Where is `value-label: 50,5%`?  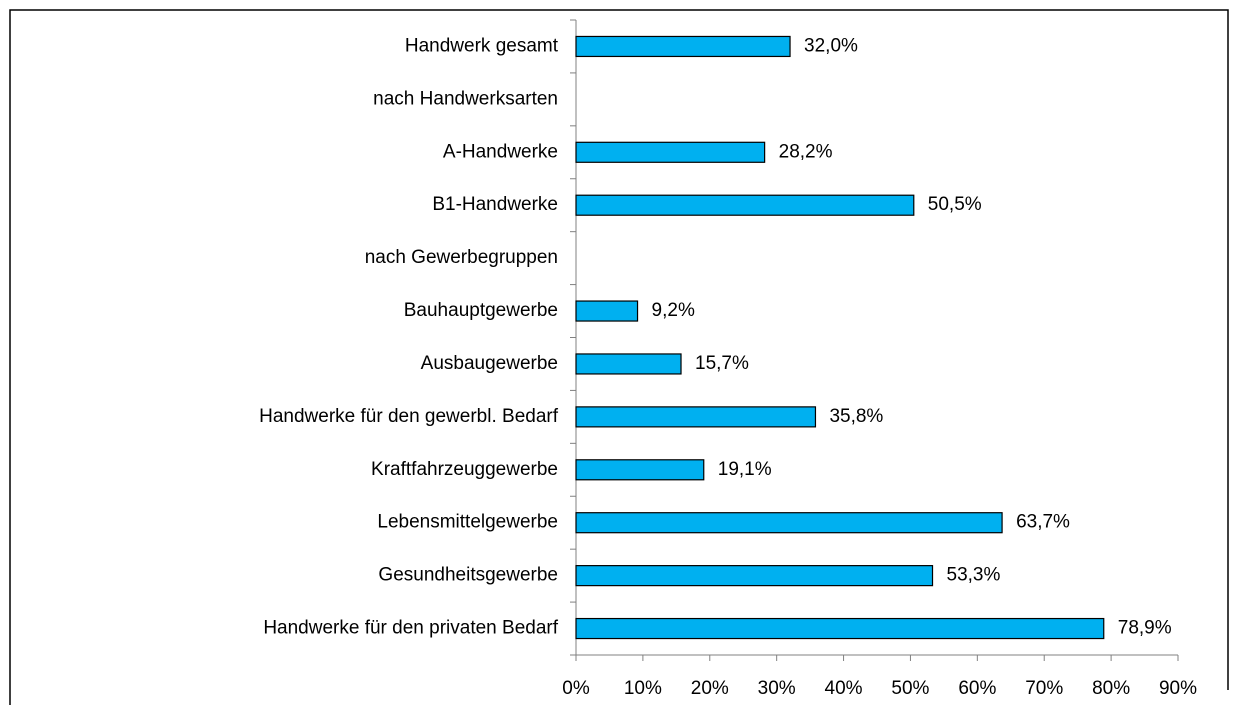 value-label: 50,5% is located at coordinates (955, 204).